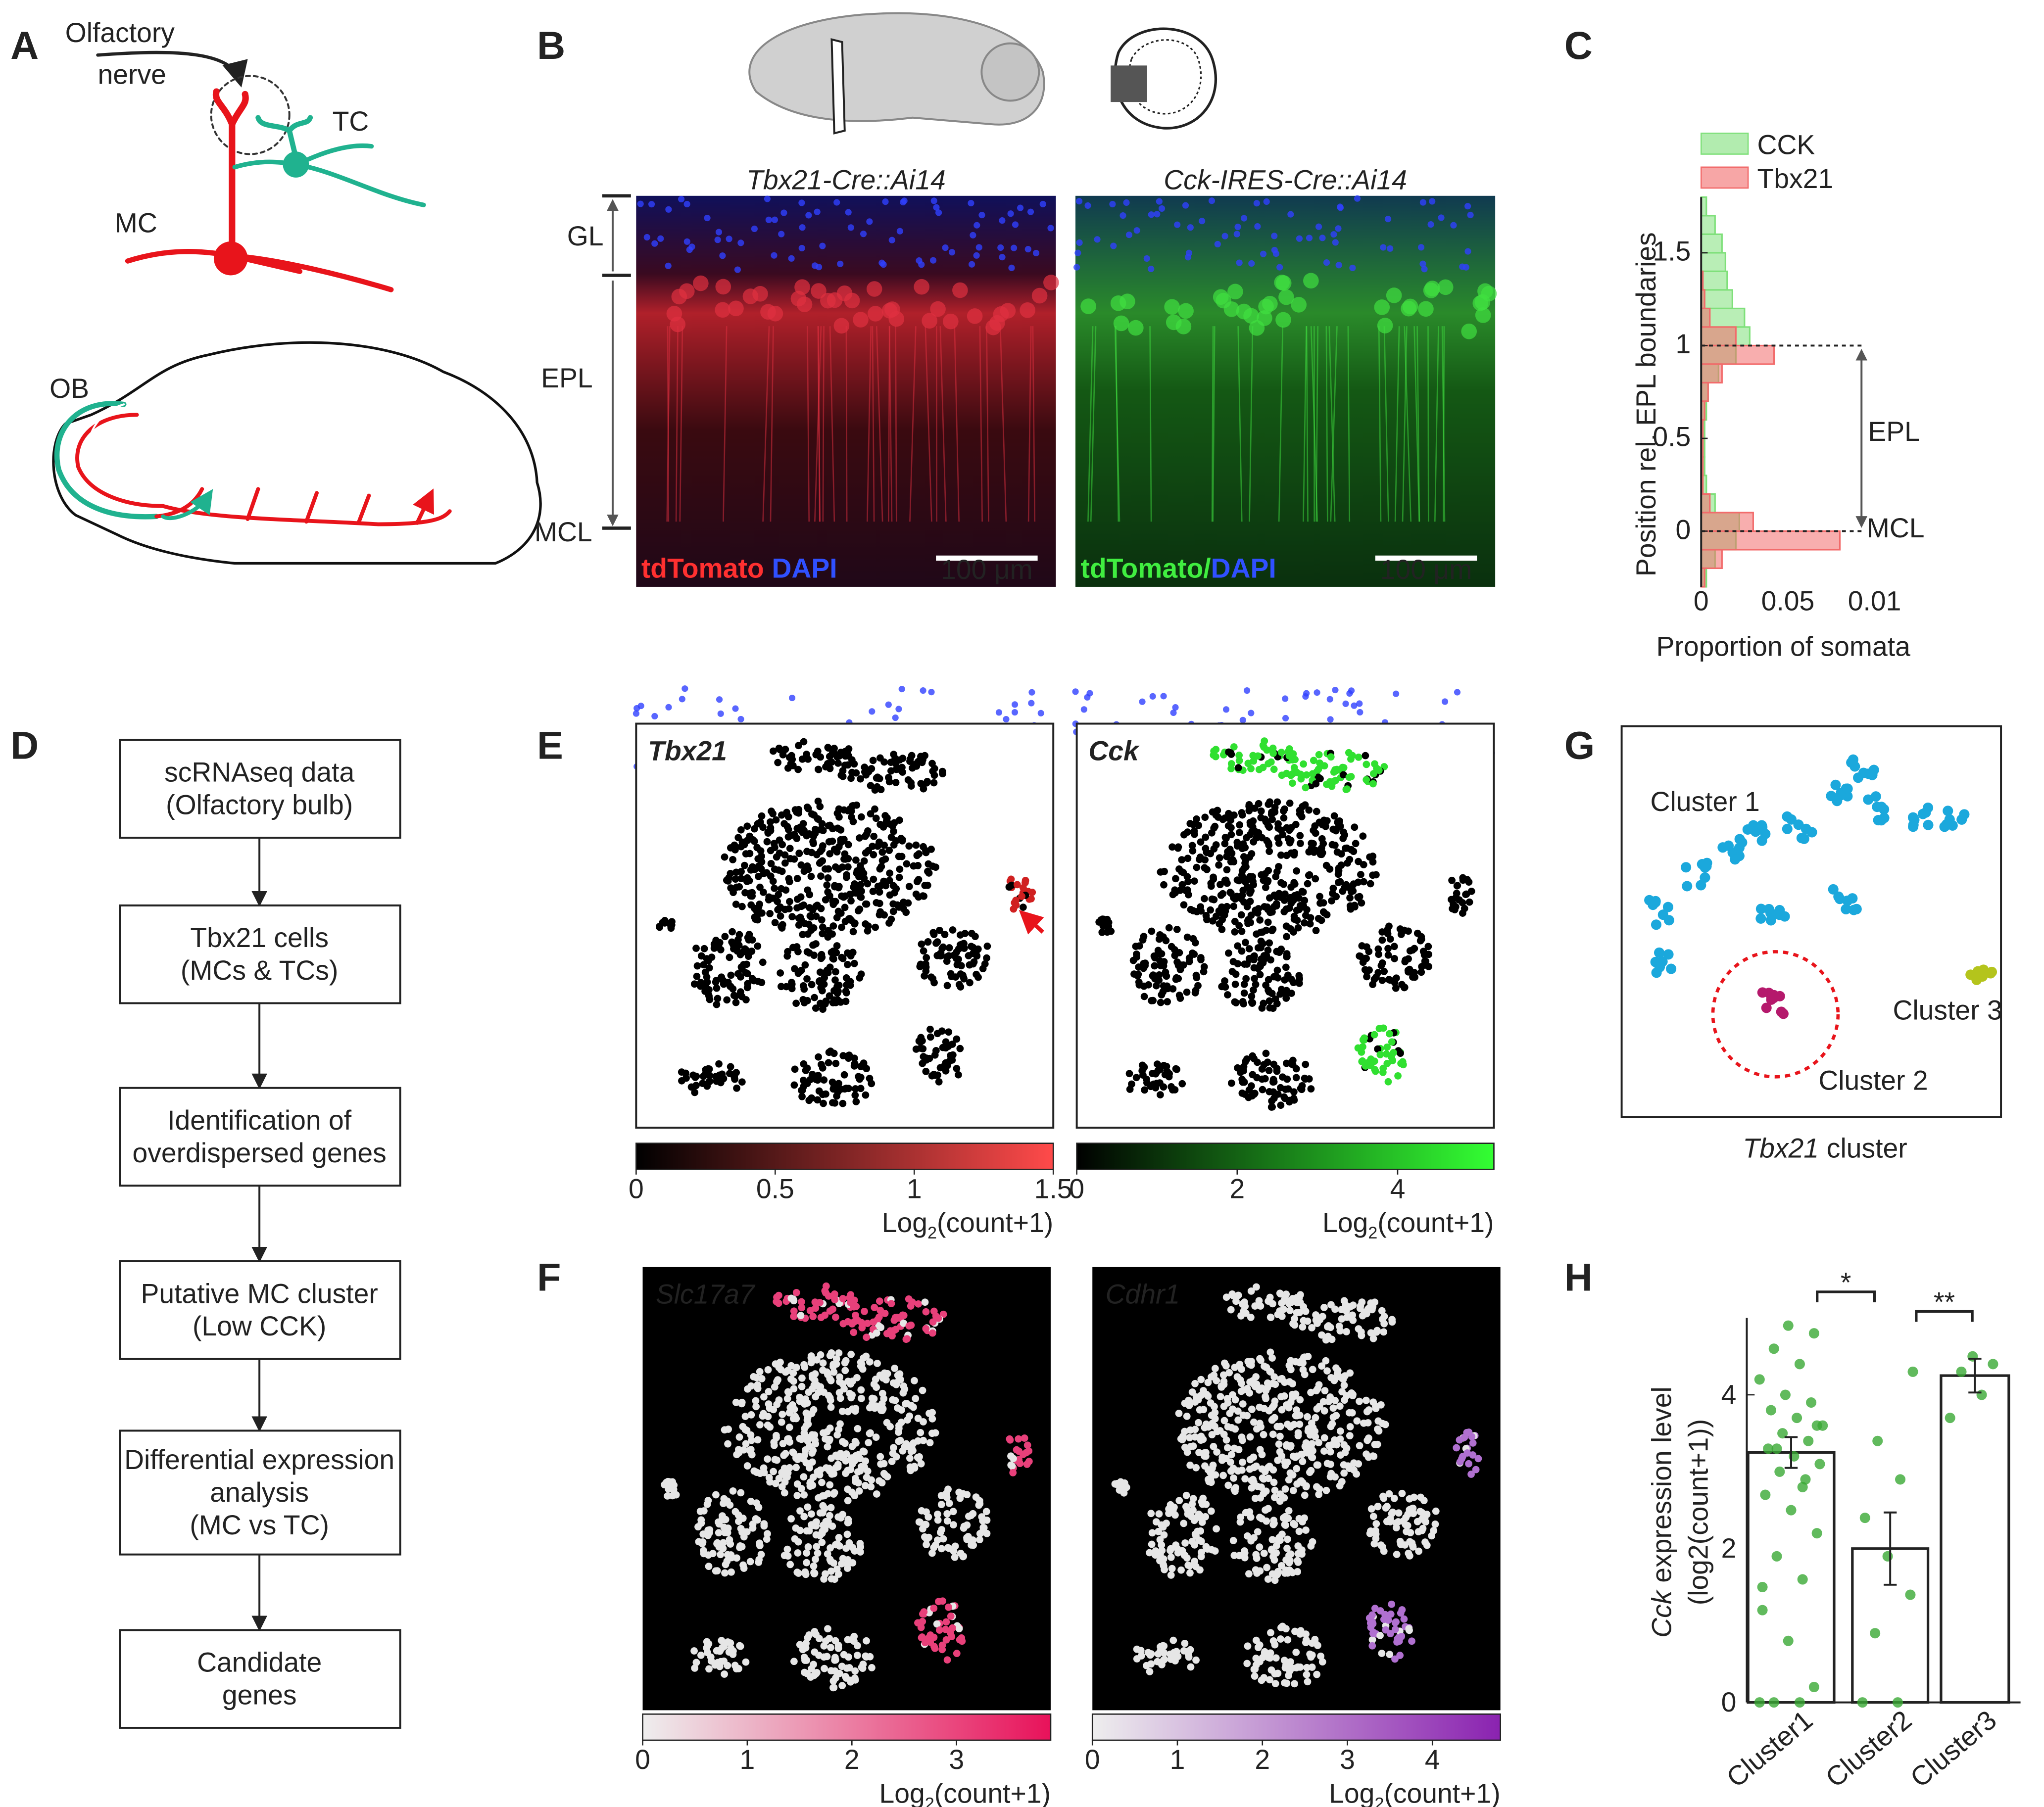  Describe the element at coordinates (875, 314) in the screenshot. I see `cell` at that location.